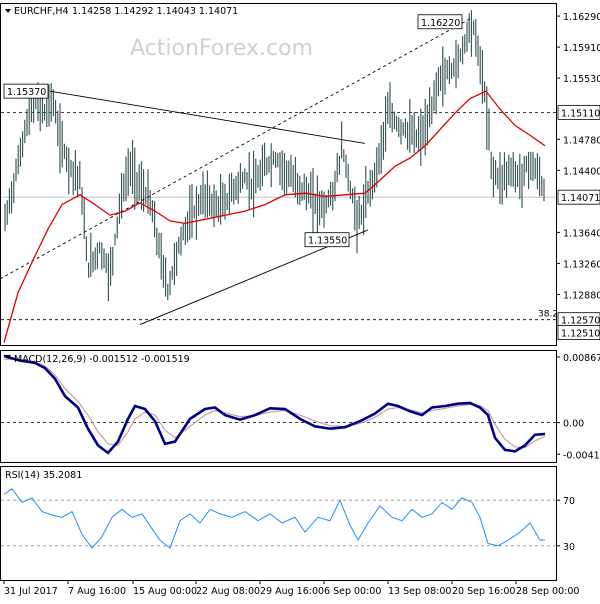 Image resolution: width=600 pixels, height=604 pixels. Describe the element at coordinates (581, 455) in the screenshot. I see `macd-tick-label: -0.004181` at that location.